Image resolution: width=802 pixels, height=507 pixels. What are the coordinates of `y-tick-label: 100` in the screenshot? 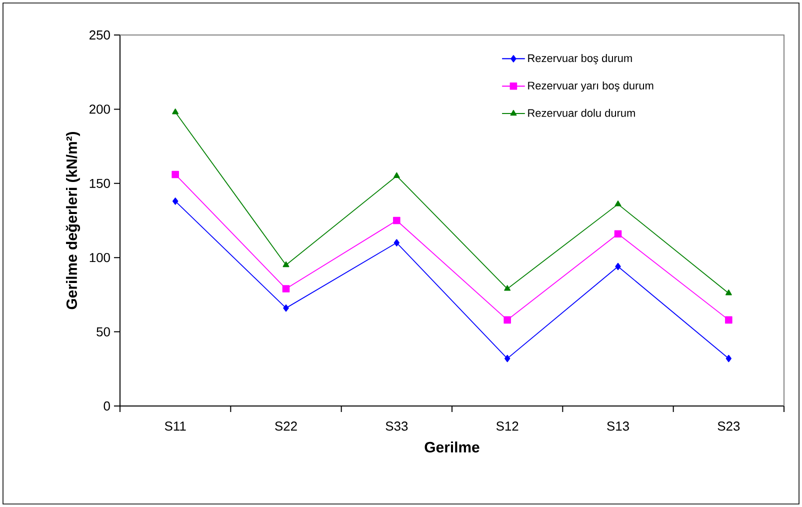 It's located at (100, 257).